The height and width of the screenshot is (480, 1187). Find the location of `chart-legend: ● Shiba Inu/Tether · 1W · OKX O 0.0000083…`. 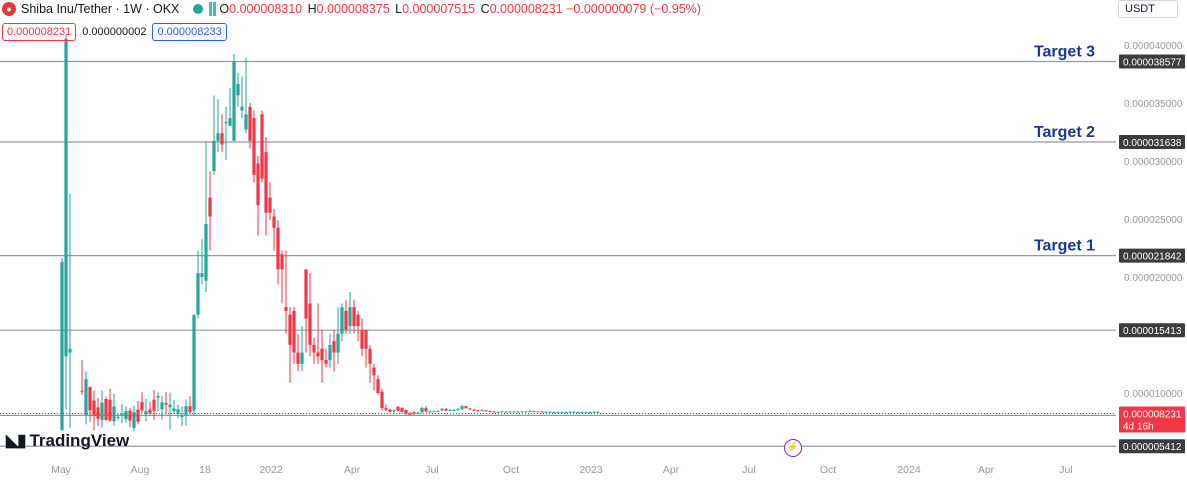

chart-legend: ● Shiba Inu/Tether · 1W · OKX O 0.0000083… is located at coordinates (350, 9).